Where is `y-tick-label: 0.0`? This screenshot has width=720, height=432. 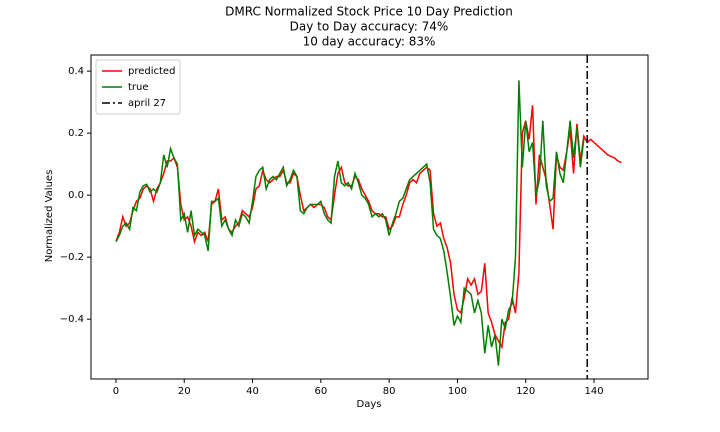 y-tick-label: 0.0 is located at coordinates (76, 195).